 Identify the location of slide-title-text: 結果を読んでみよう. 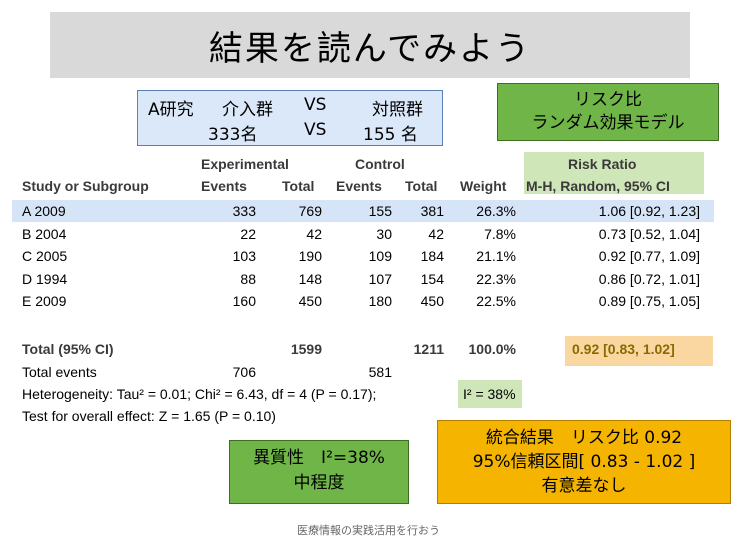
(370, 48).